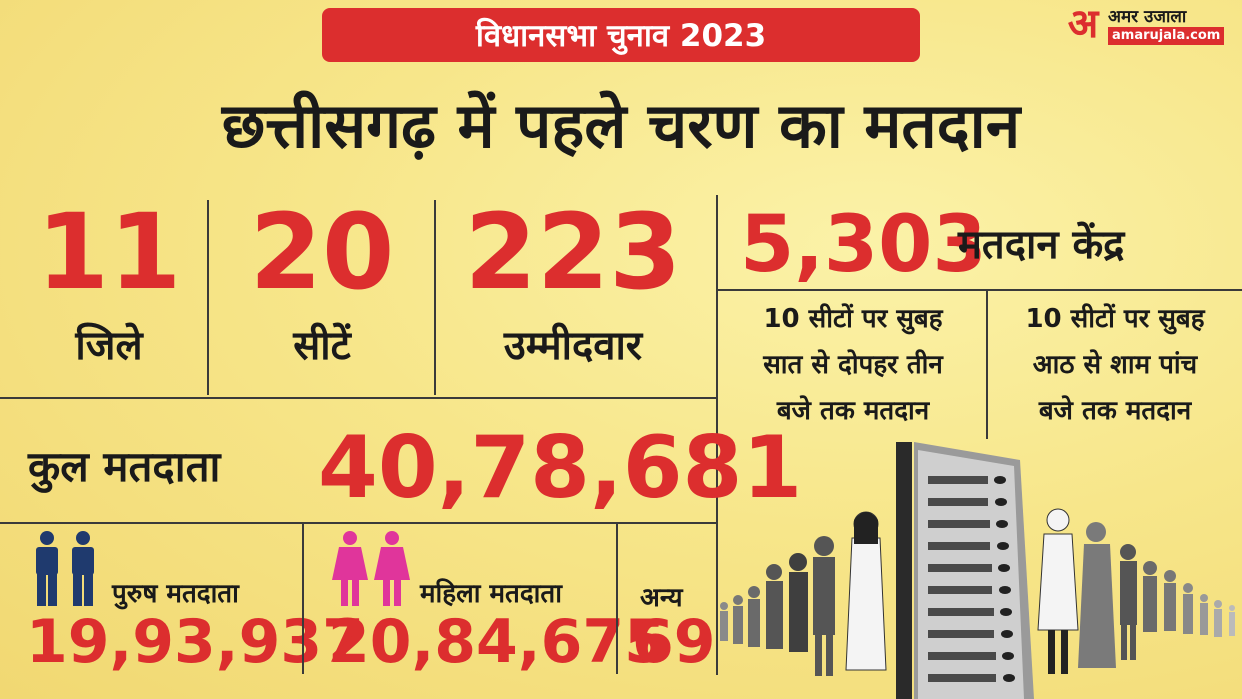 The height and width of the screenshot is (699, 1242). What do you see at coordinates (674, 642) in the screenshot?
I see `other-voters-count: 69` at bounding box center [674, 642].